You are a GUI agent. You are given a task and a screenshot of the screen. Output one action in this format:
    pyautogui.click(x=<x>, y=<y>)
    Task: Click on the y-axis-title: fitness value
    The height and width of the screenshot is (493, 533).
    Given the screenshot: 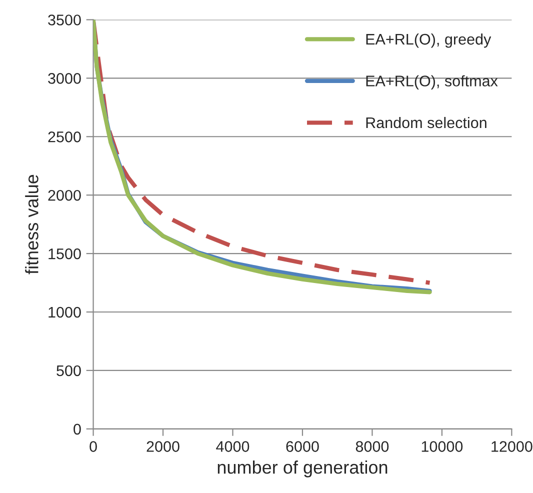 What is the action you would take?
    pyautogui.click(x=31, y=224)
    